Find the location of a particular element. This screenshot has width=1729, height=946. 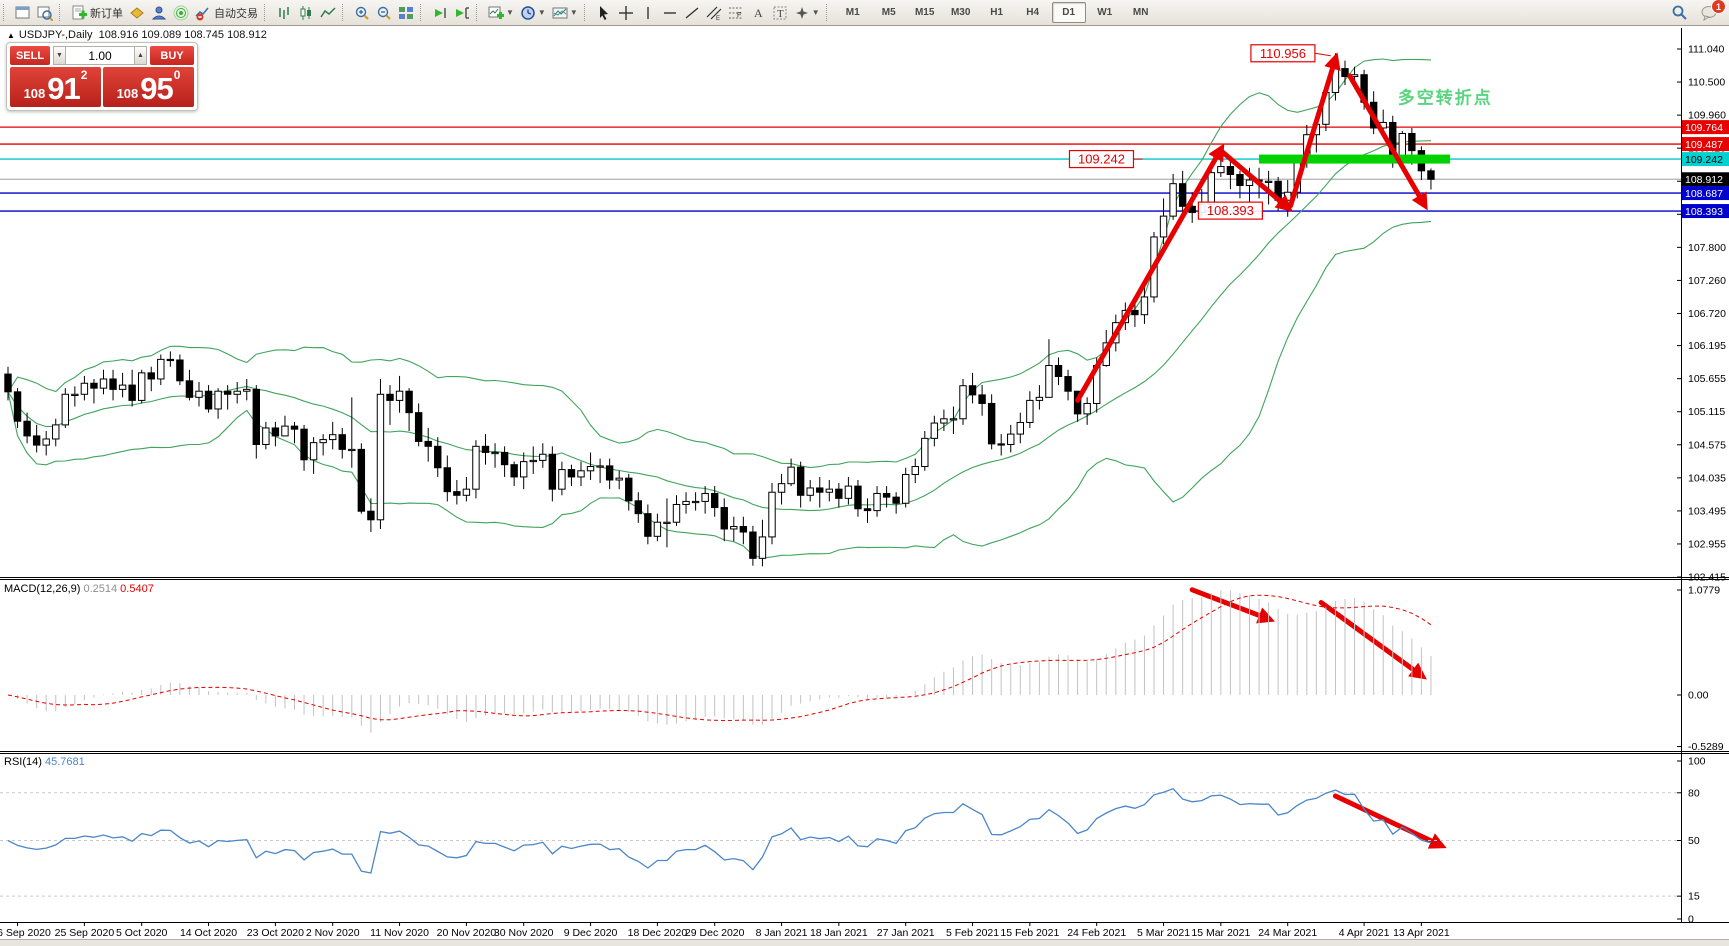

notifications-icon: 1 is located at coordinates (1711, 11).